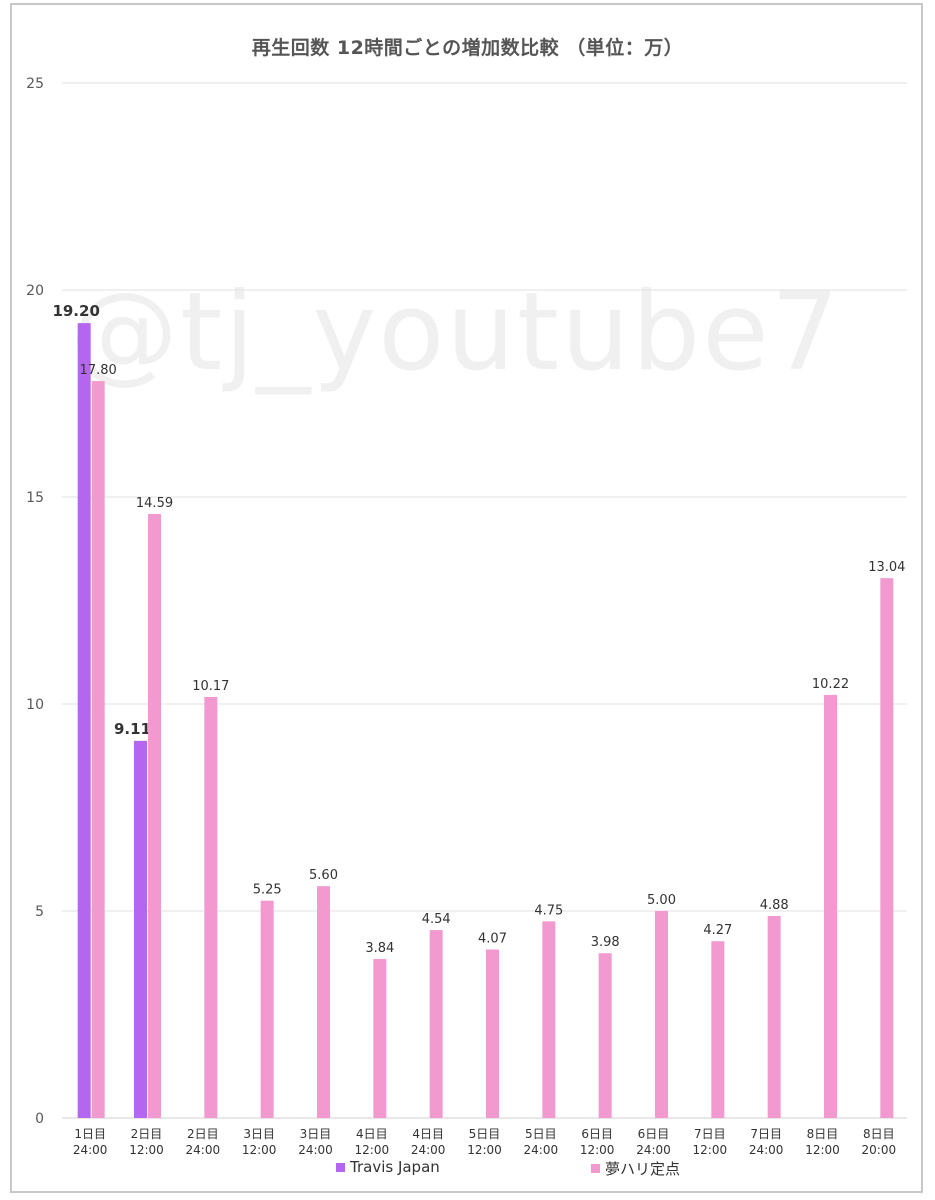  Describe the element at coordinates (340, 1167) in the screenshot. I see `legend-swatch-travis-japan` at that location.